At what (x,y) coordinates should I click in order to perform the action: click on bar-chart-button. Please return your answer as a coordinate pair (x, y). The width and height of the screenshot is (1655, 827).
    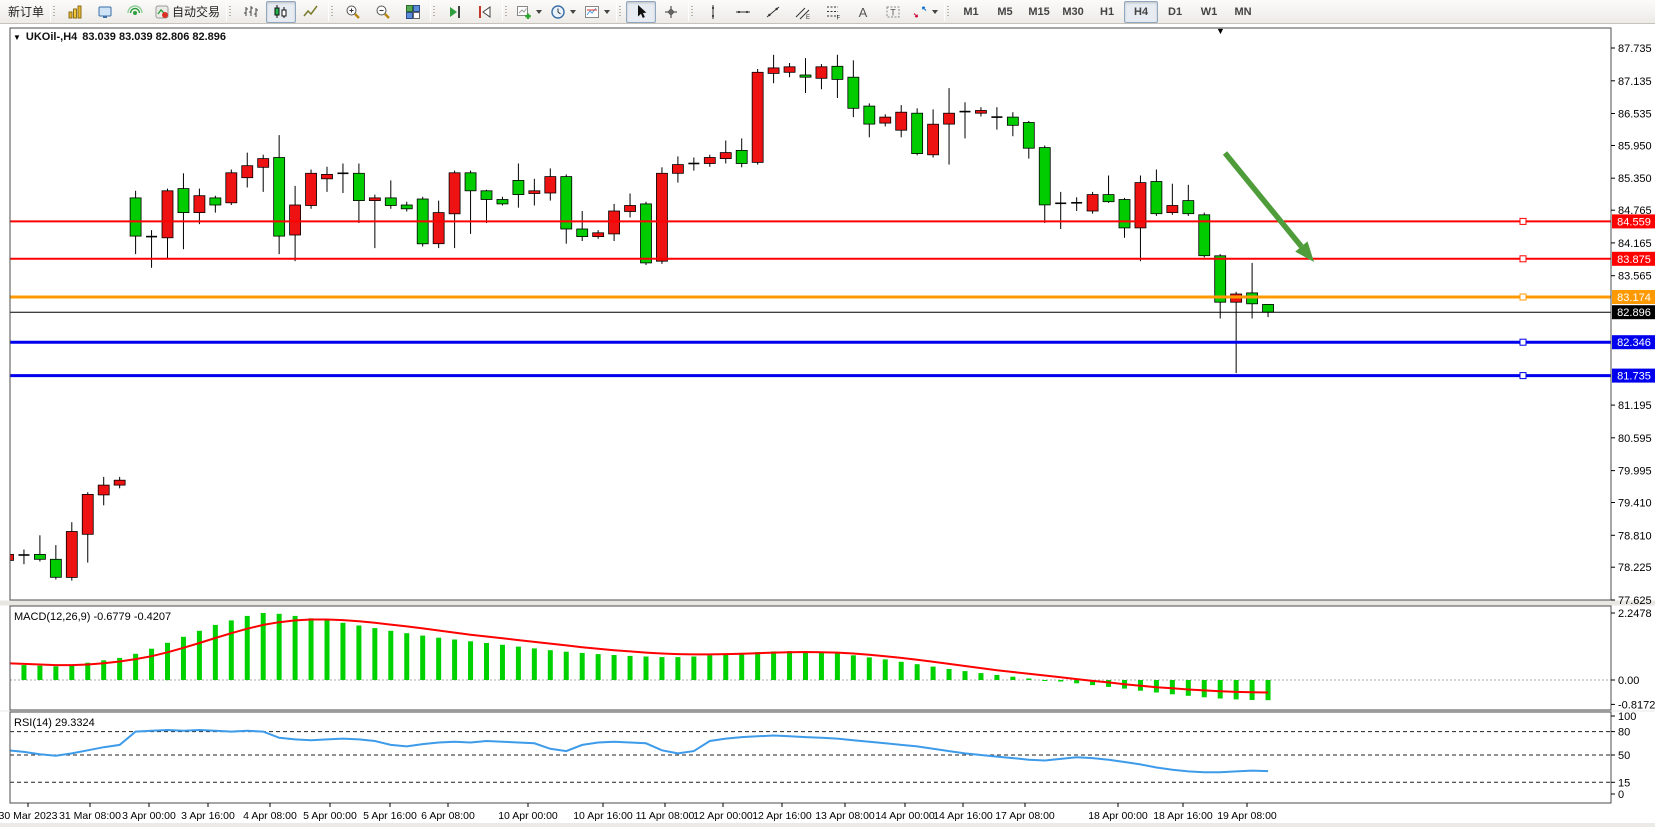
    Looking at the image, I should click on (251, 12).